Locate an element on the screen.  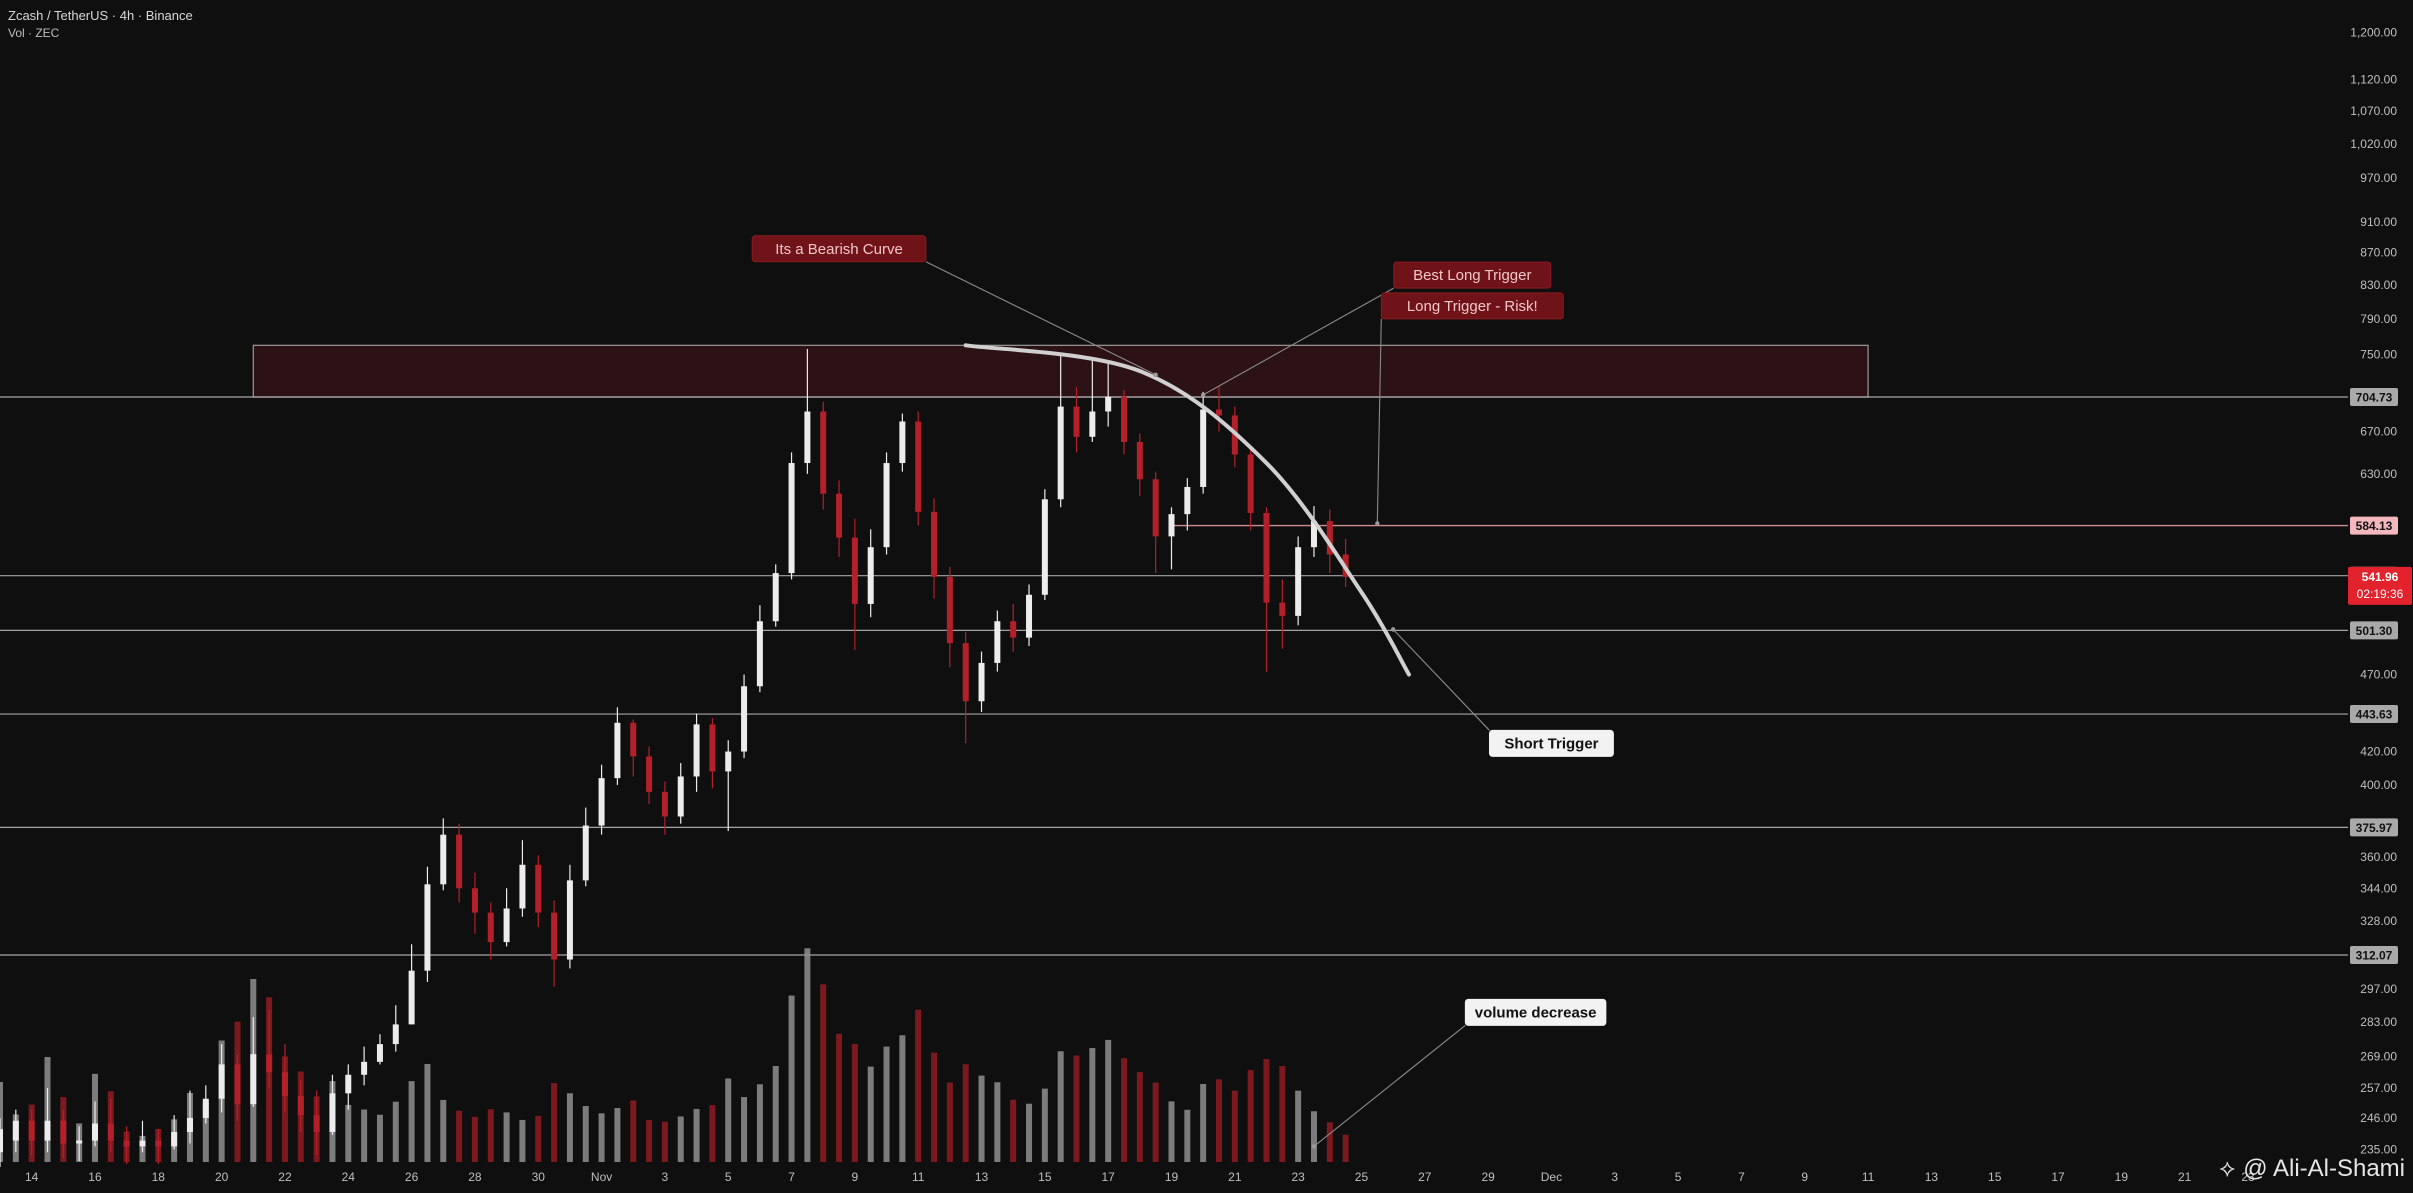
annotation-text-2: Long Trigger - Risk! is located at coordinates (1472, 306).